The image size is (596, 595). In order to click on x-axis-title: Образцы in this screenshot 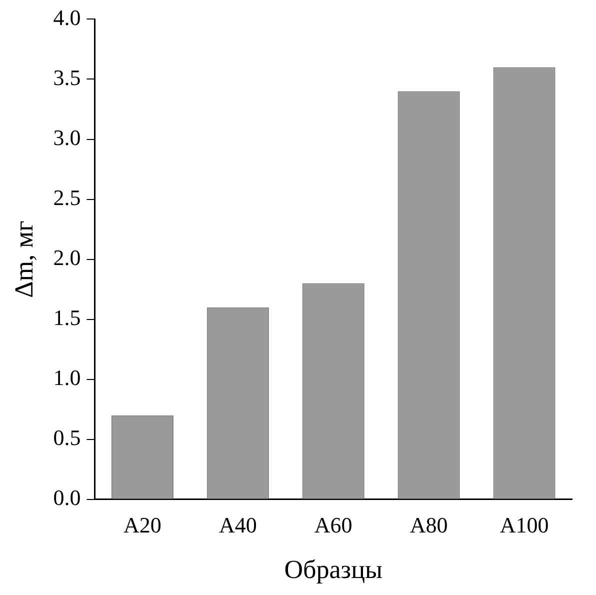, I will do `click(333, 569)`.